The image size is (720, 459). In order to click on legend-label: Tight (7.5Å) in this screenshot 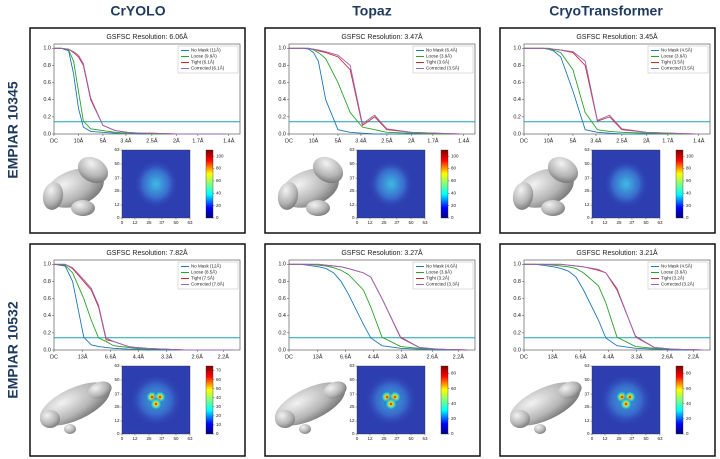, I will do `click(203, 278)`.